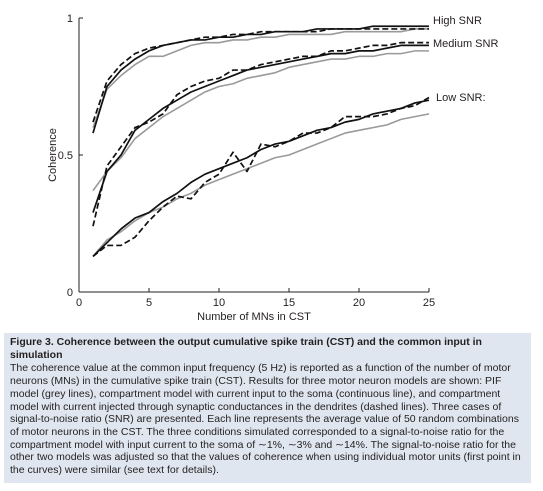 Image resolution: width=543 pixels, height=491 pixels. I want to click on y-axis-title: Coherence, so click(53, 155).